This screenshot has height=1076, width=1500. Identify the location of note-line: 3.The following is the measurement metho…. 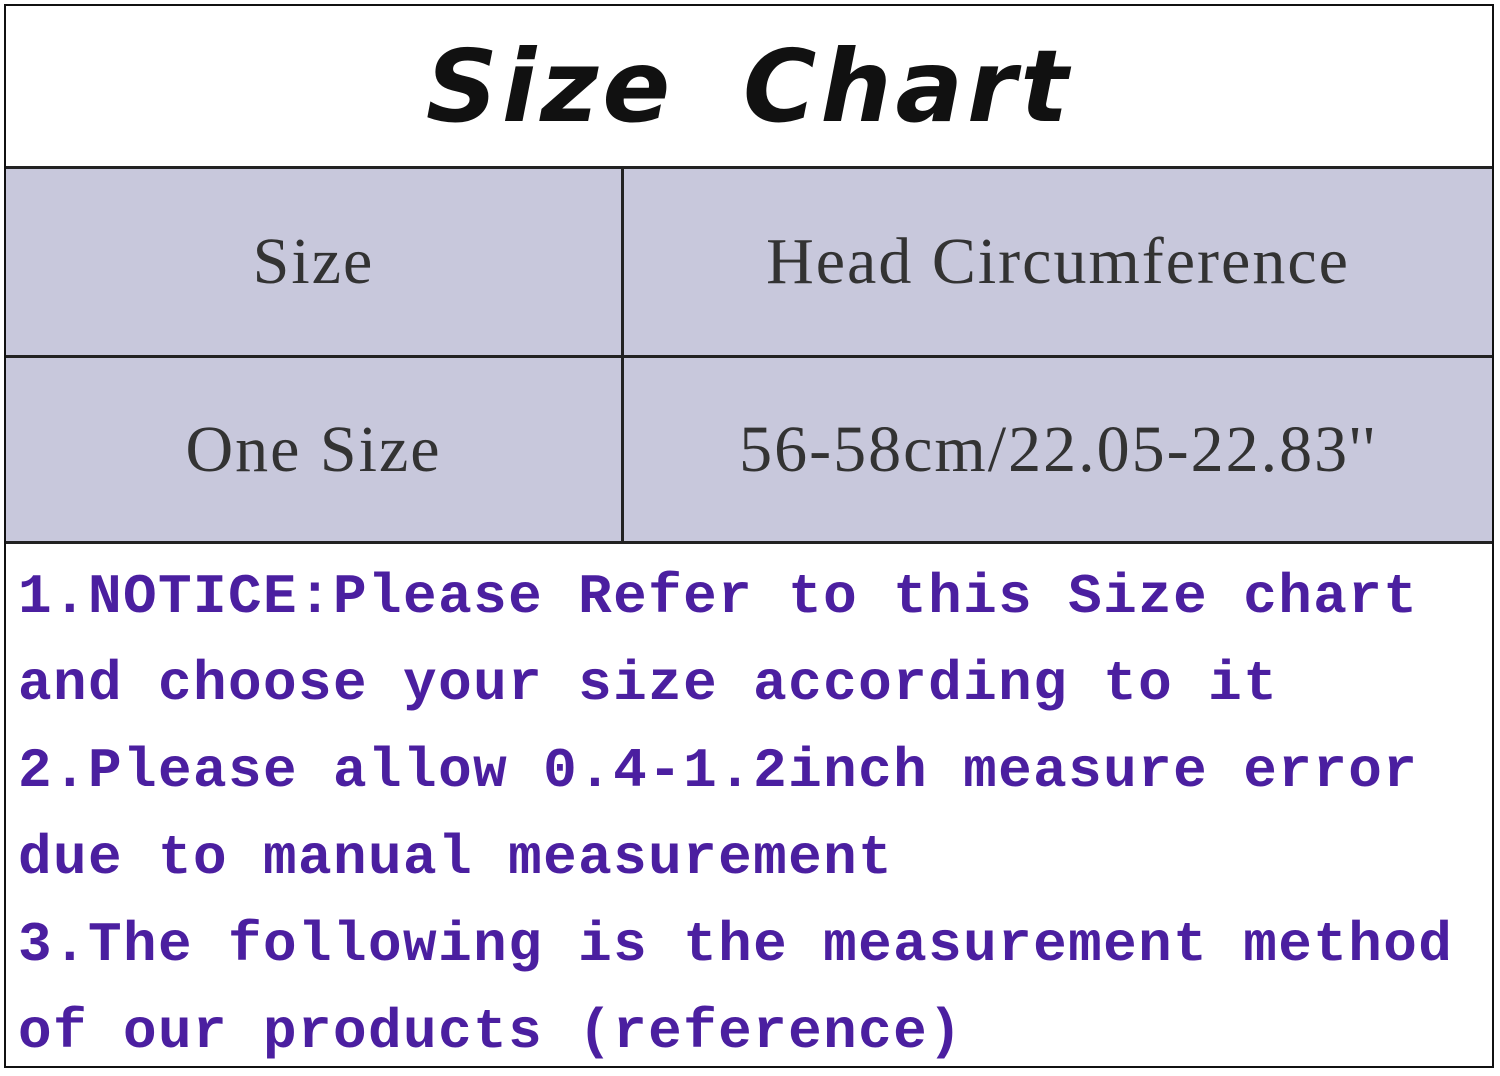
(736, 945).